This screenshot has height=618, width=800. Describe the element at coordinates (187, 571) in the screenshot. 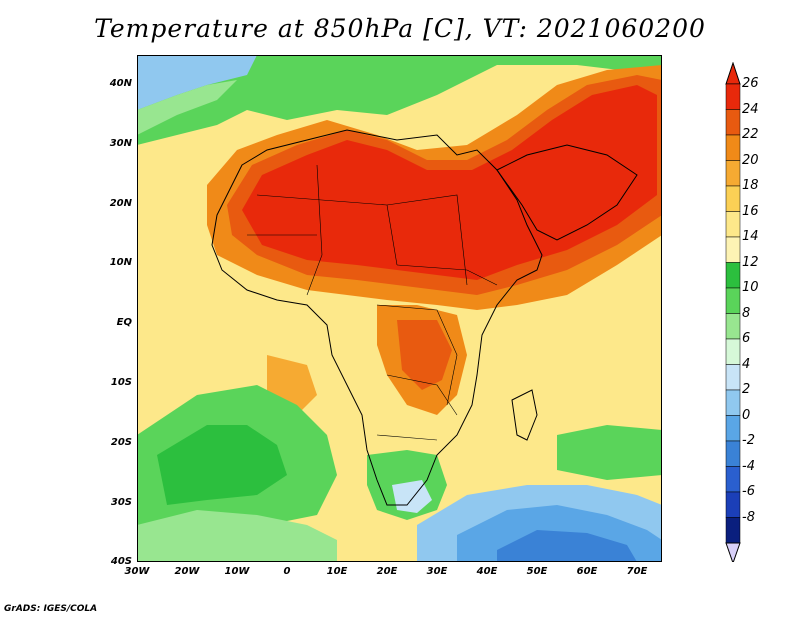

I see `lon-tick-label: 20W` at that location.